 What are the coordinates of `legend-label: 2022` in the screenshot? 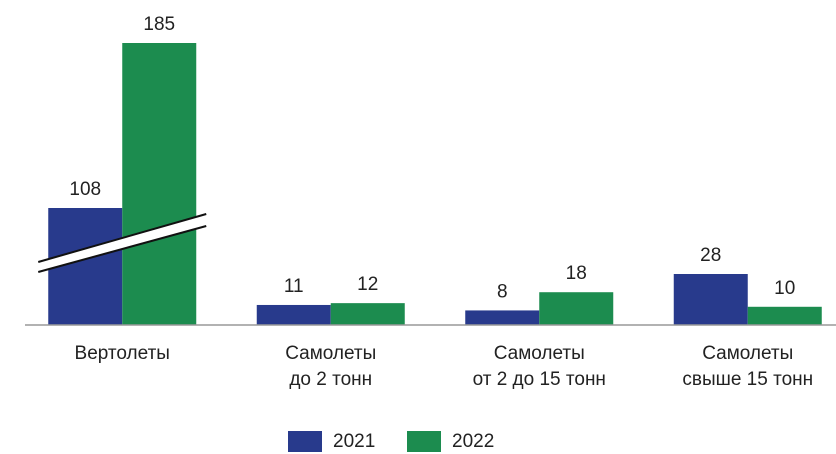 It's located at (473, 441).